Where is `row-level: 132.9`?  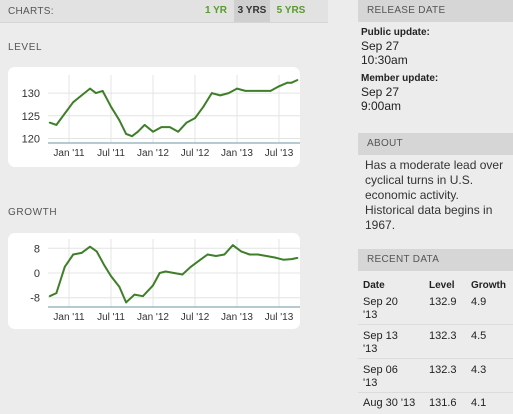 row-level: 132.9 is located at coordinates (443, 302).